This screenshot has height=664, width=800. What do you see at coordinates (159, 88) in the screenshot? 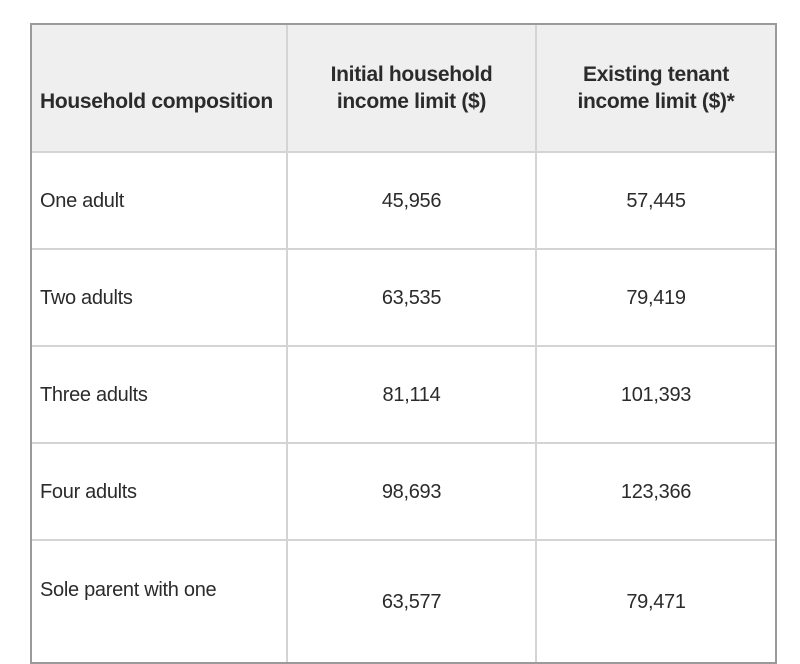
I see `header-household-composition: Household composition` at bounding box center [159, 88].